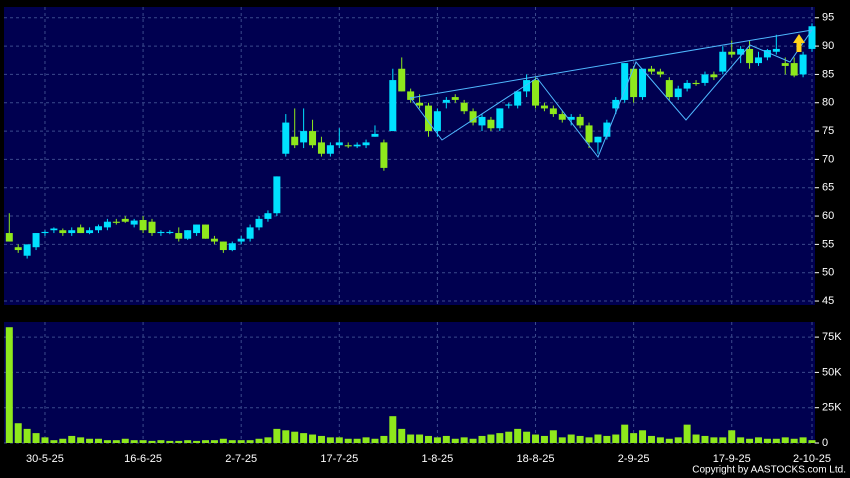 The width and height of the screenshot is (850, 478). What do you see at coordinates (828, 74) in the screenshot?
I see `y-tick-label: 85` at bounding box center [828, 74].